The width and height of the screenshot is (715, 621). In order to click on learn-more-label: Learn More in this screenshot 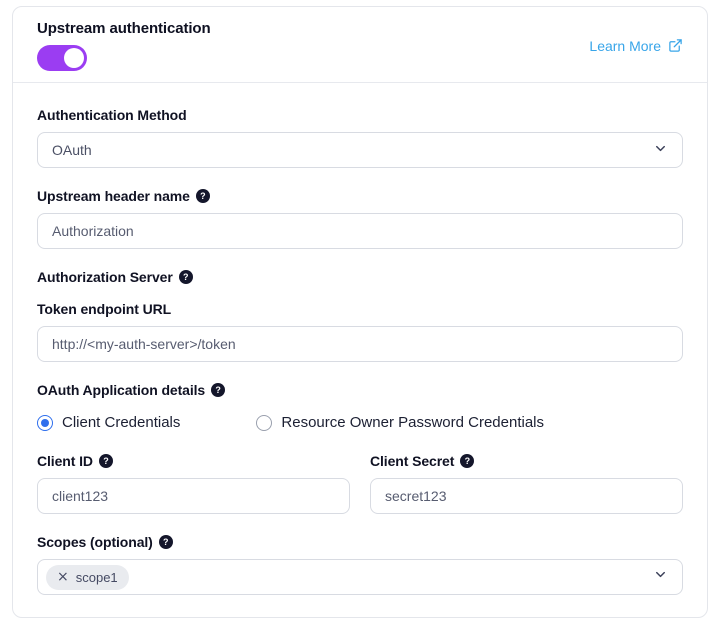, I will do `click(625, 45)`.